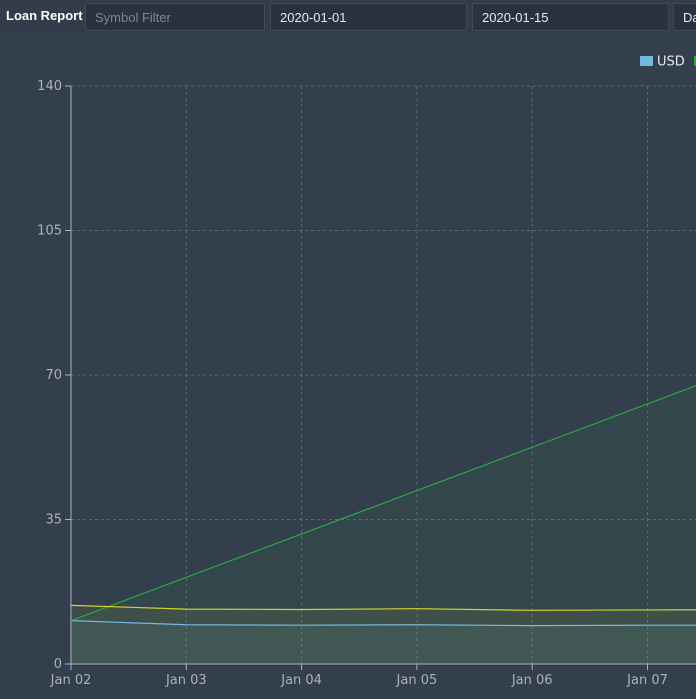  Describe the element at coordinates (53, 375) in the screenshot. I see `y-tick-label: 70` at that location.